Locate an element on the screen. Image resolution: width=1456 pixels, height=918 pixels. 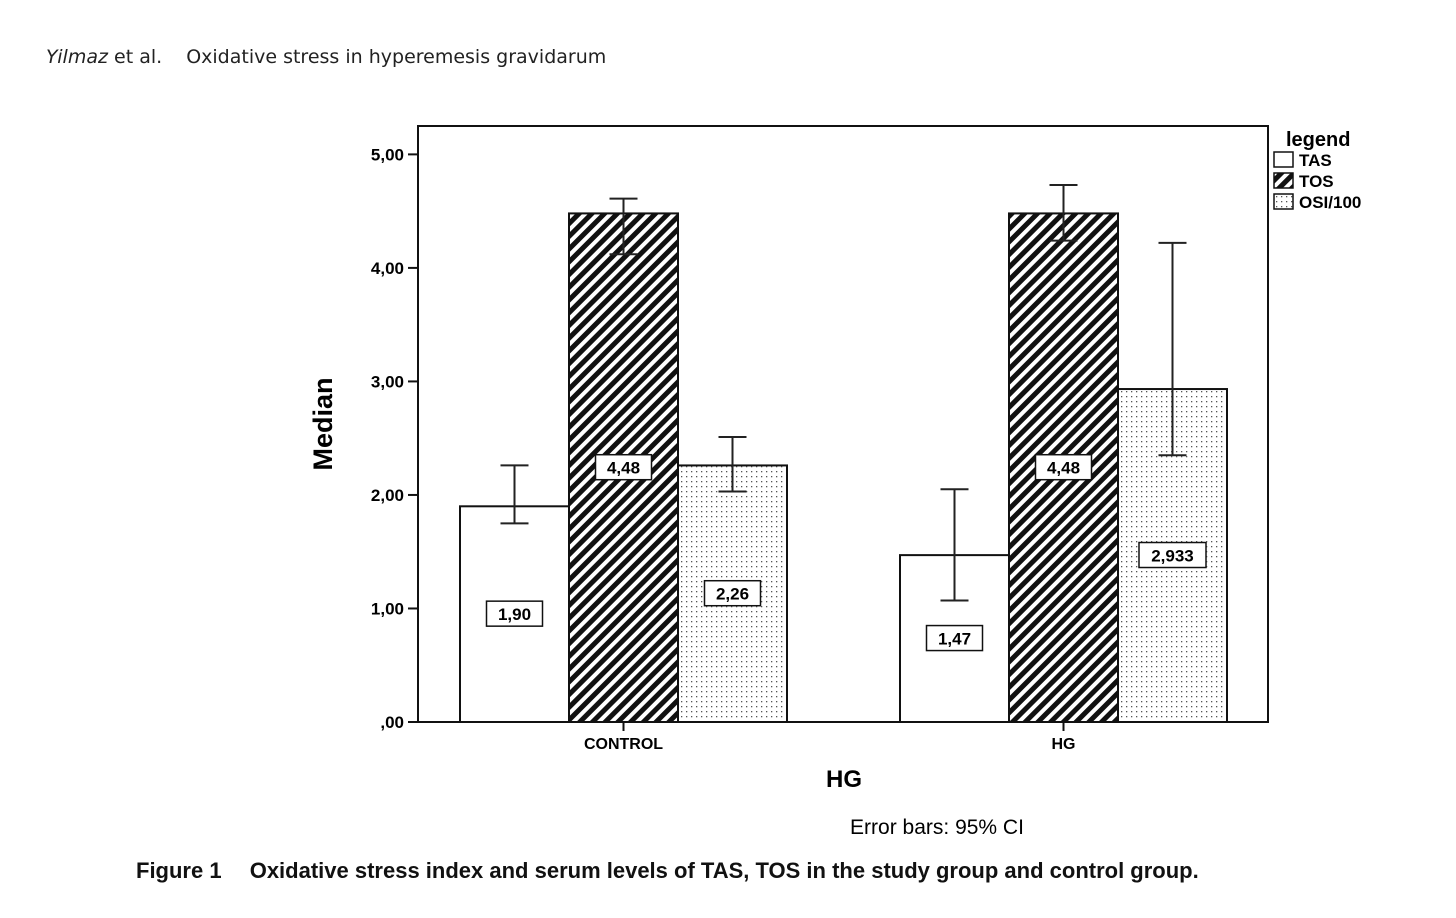
x-tick-label: CONTROL is located at coordinates (623, 744).